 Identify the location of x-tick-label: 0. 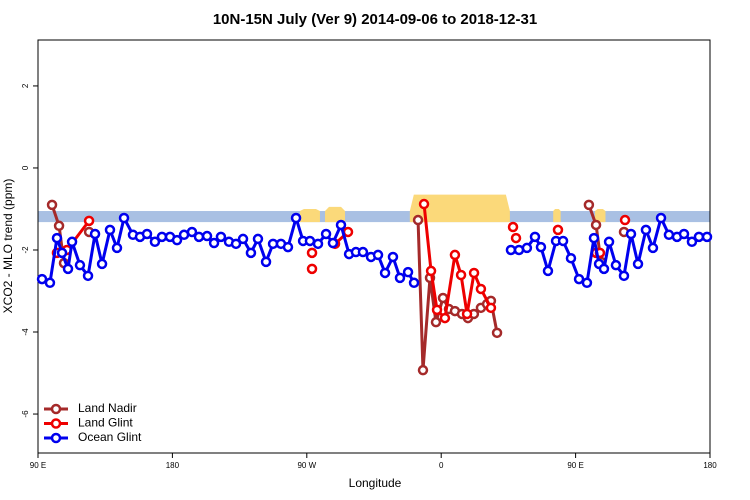
(441, 465).